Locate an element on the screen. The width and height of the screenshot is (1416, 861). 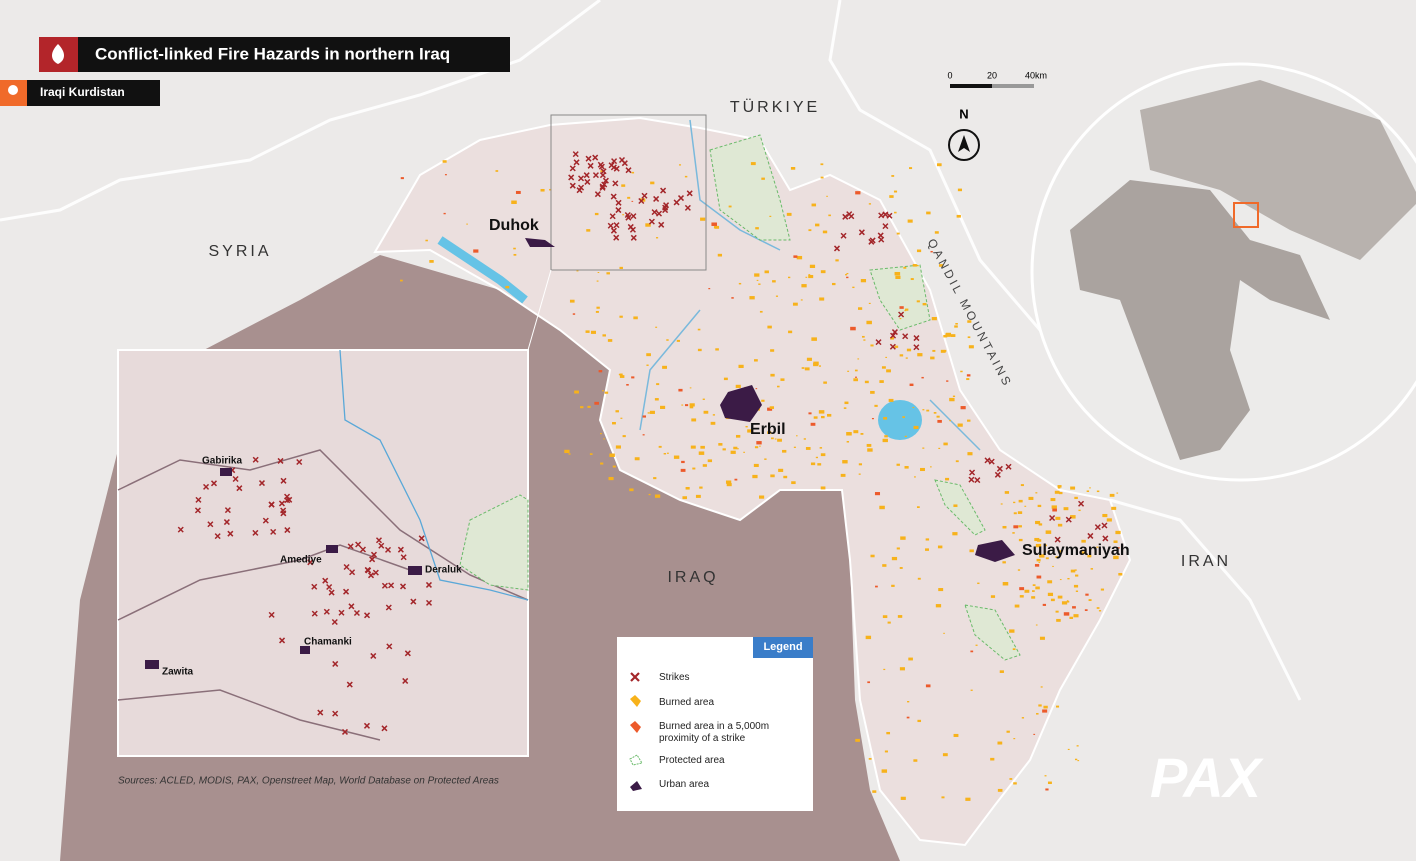
scale-label: 20 is located at coordinates (992, 75).